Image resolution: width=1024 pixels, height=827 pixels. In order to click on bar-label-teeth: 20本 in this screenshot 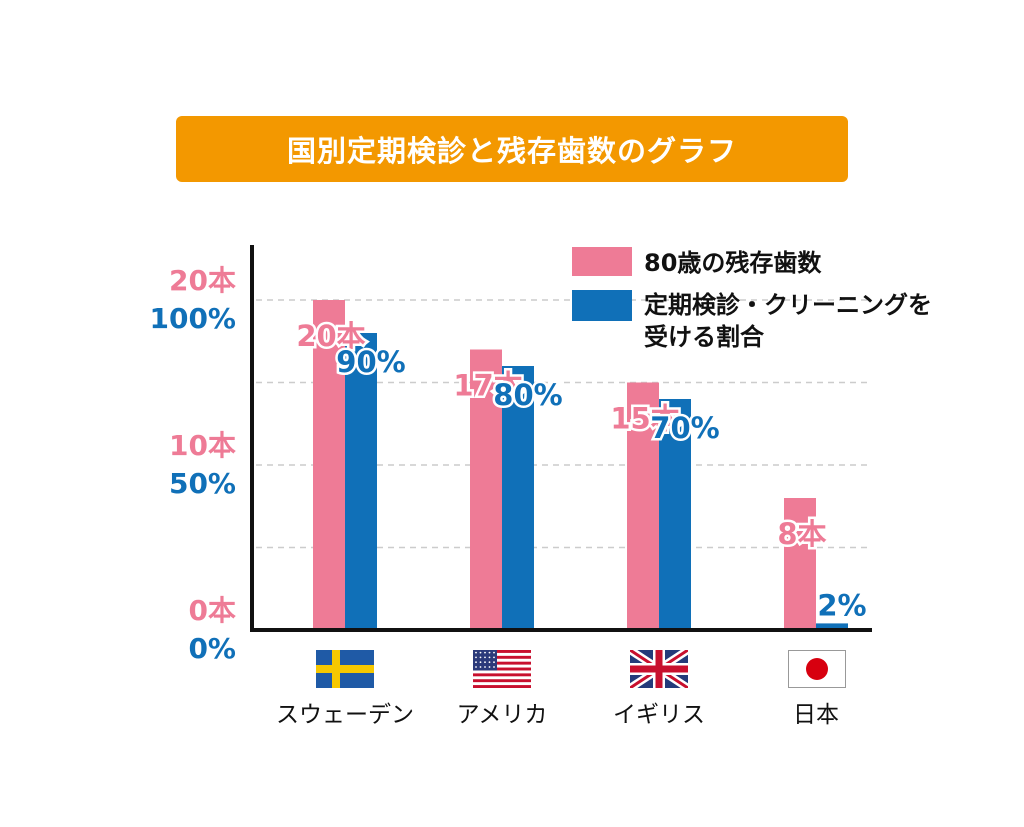, I will do `click(330, 336)`.